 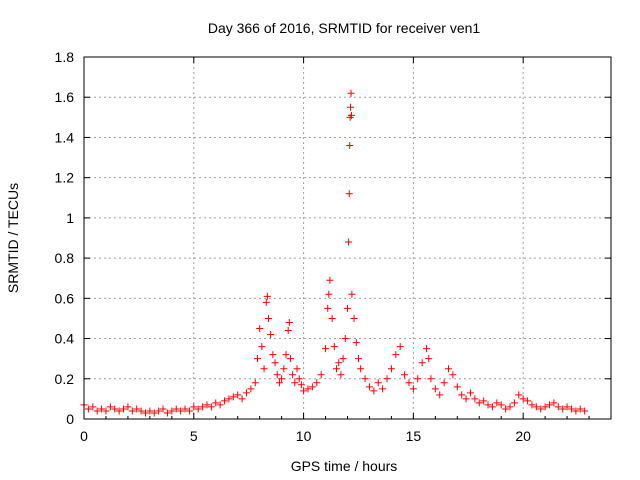 I want to click on y-tick-label: 0.2, so click(x=65, y=379).